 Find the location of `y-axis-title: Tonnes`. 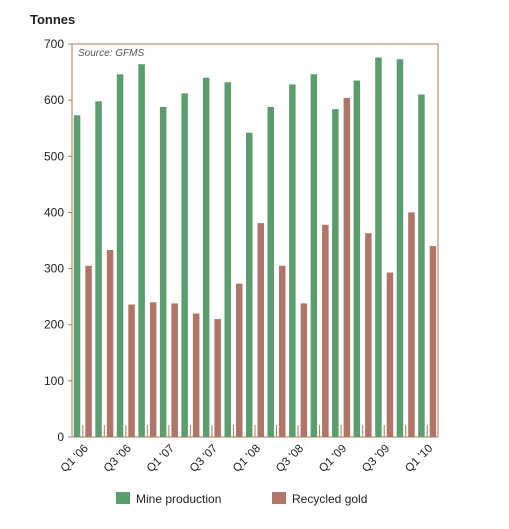

y-axis-title: Tonnes is located at coordinates (52, 19).